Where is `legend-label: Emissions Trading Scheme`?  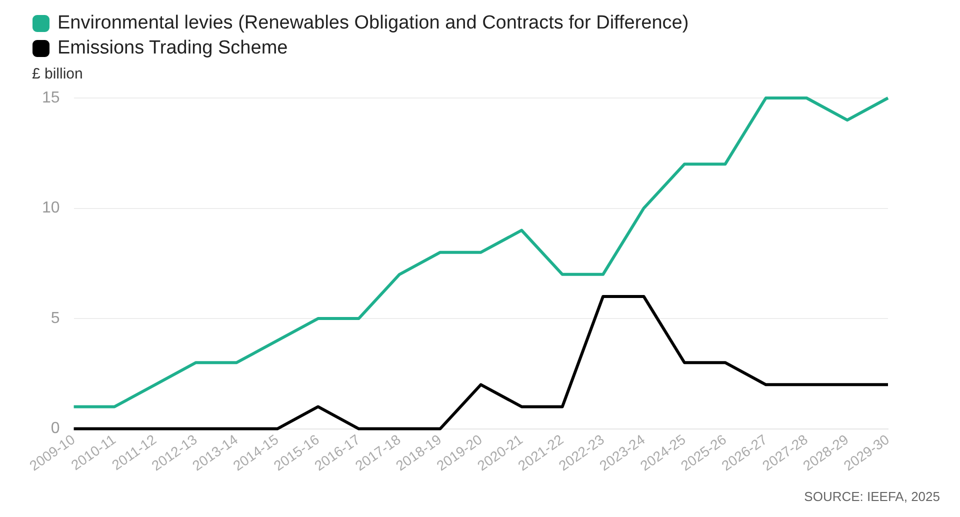 legend-label: Emissions Trading Scheme is located at coordinates (173, 48).